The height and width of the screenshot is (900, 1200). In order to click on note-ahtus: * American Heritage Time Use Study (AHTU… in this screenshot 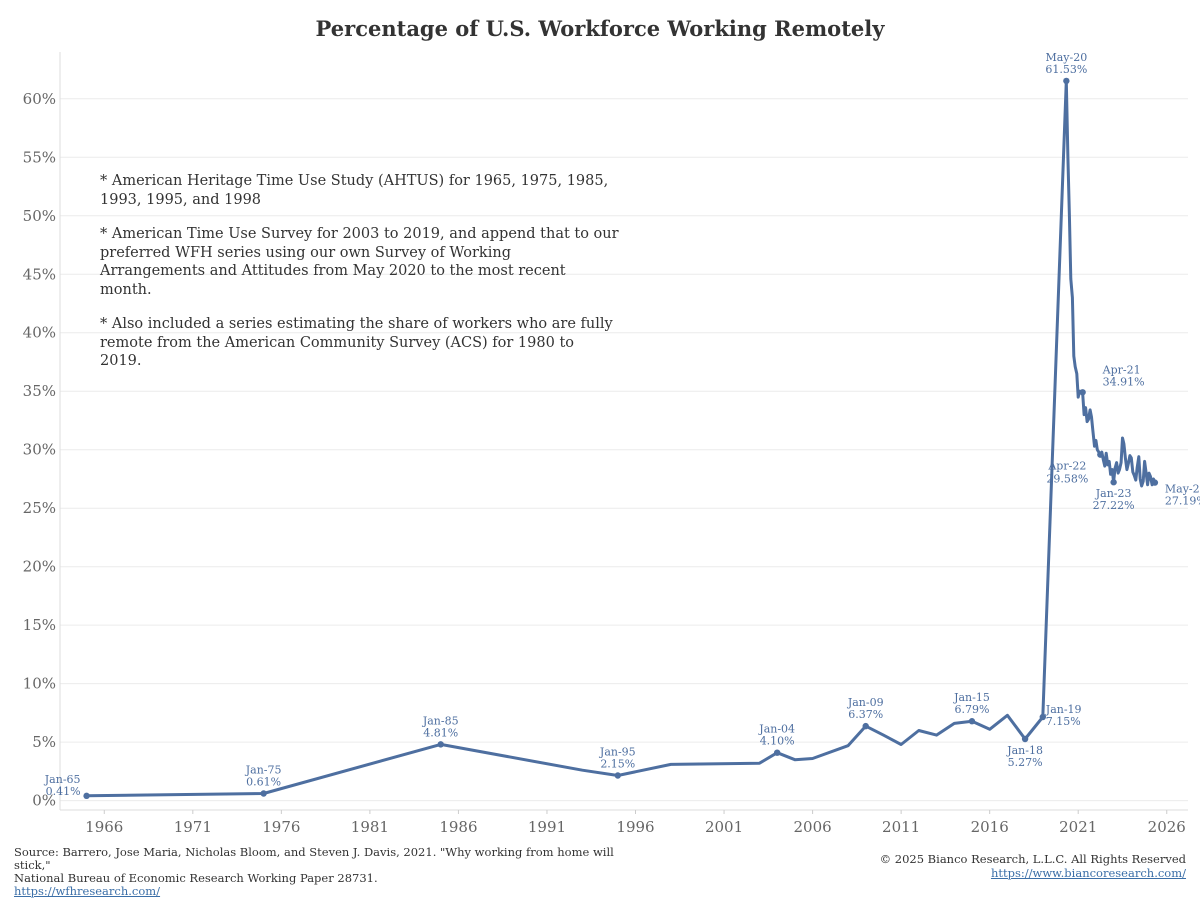, I will do `click(354, 190)`.